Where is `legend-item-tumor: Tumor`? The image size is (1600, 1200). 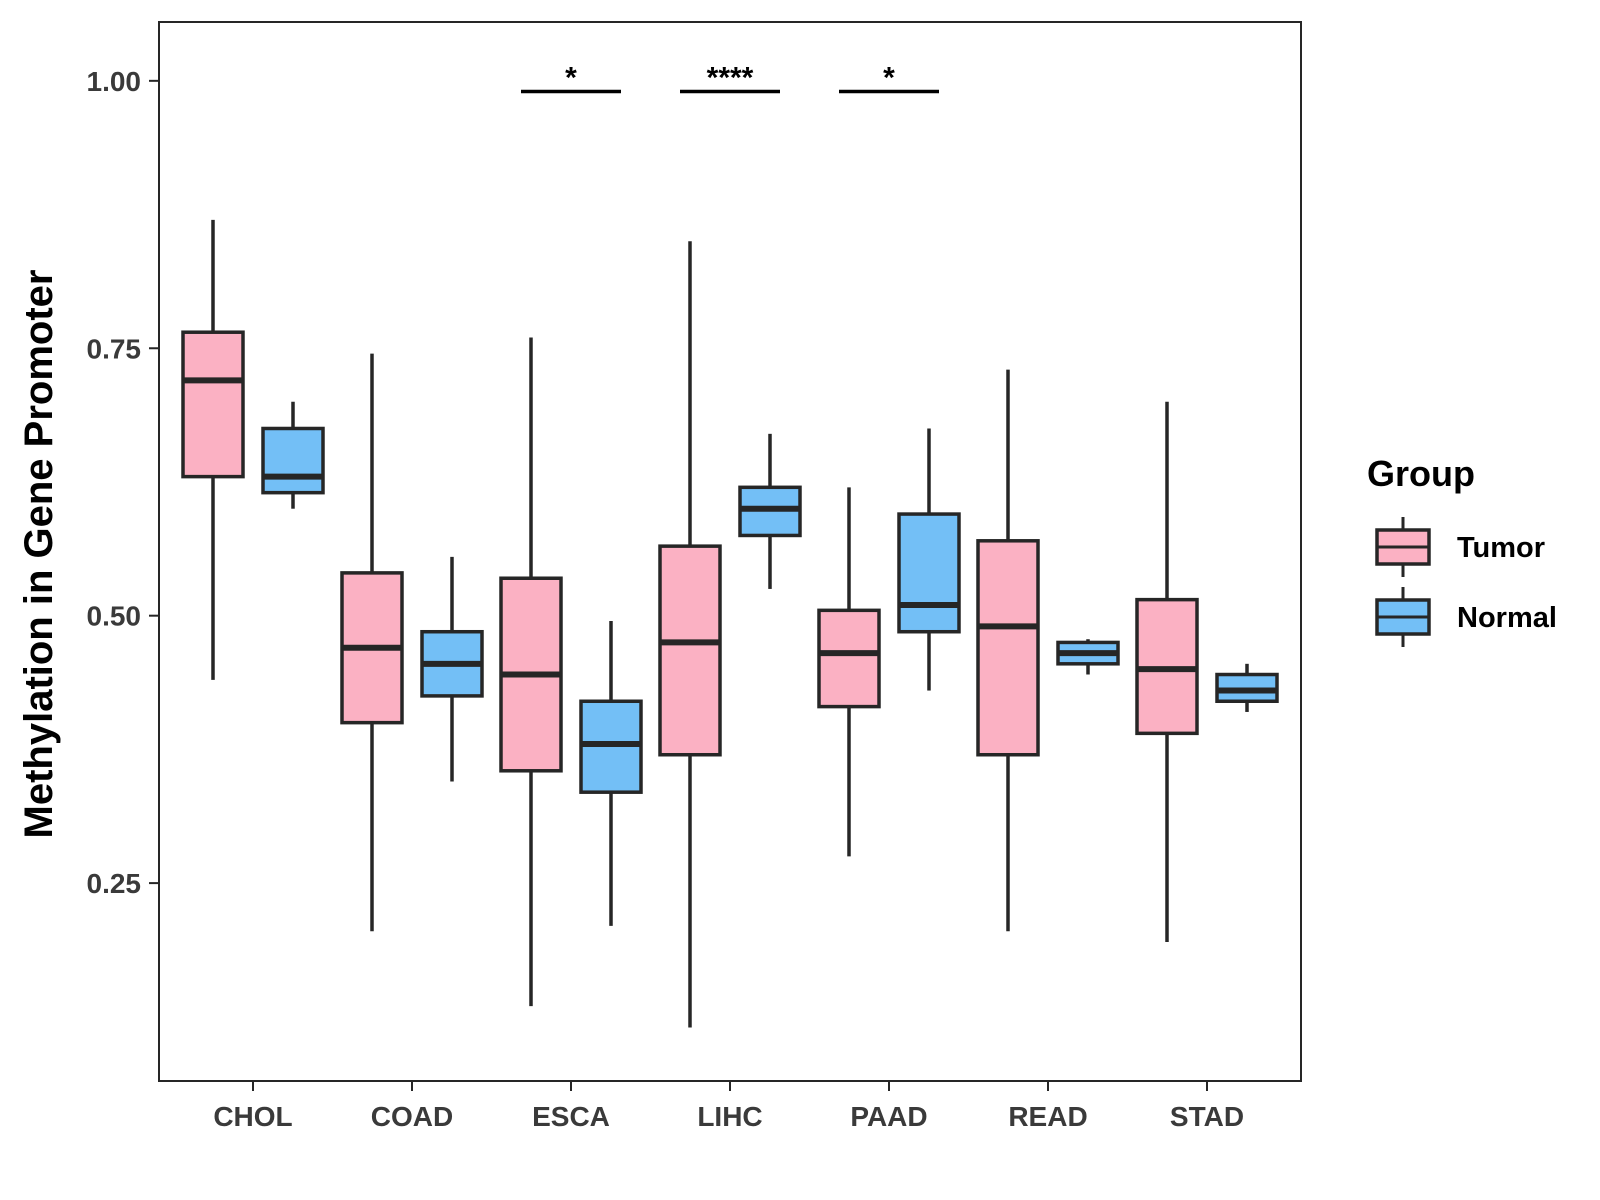
legend-item-tumor: Tumor is located at coordinates (1460, 547).